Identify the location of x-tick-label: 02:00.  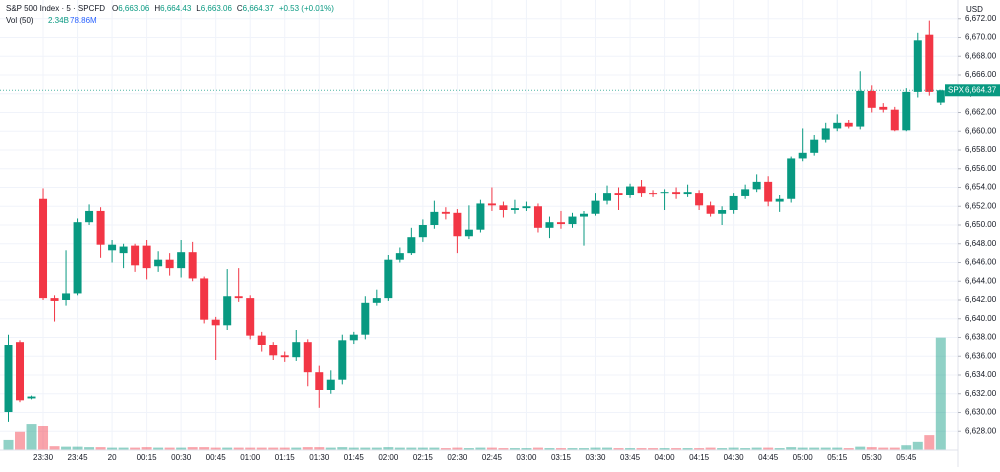
(388, 457).